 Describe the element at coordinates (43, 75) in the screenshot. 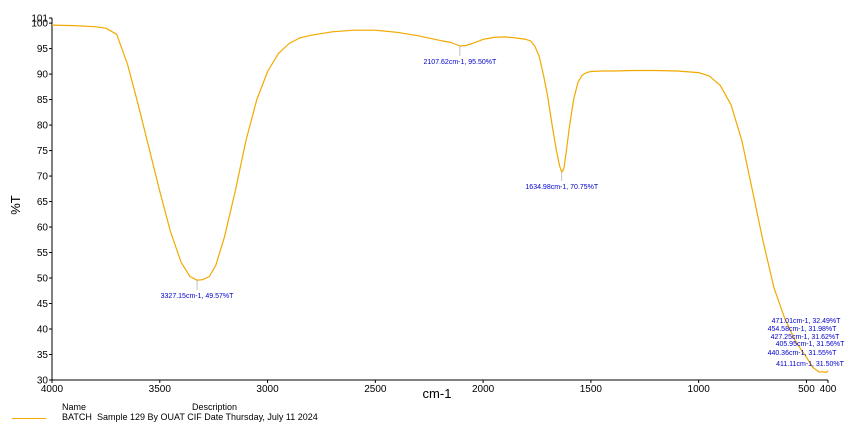

I see `y-tick-label: 90` at that location.